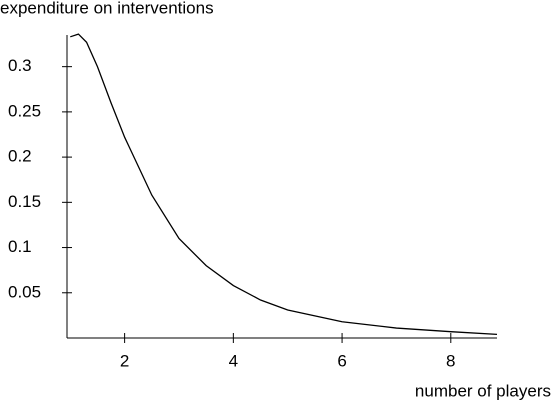 The height and width of the screenshot is (414, 553). What do you see at coordinates (24, 201) in the screenshot?
I see `y-tick-label: 0.15` at bounding box center [24, 201].